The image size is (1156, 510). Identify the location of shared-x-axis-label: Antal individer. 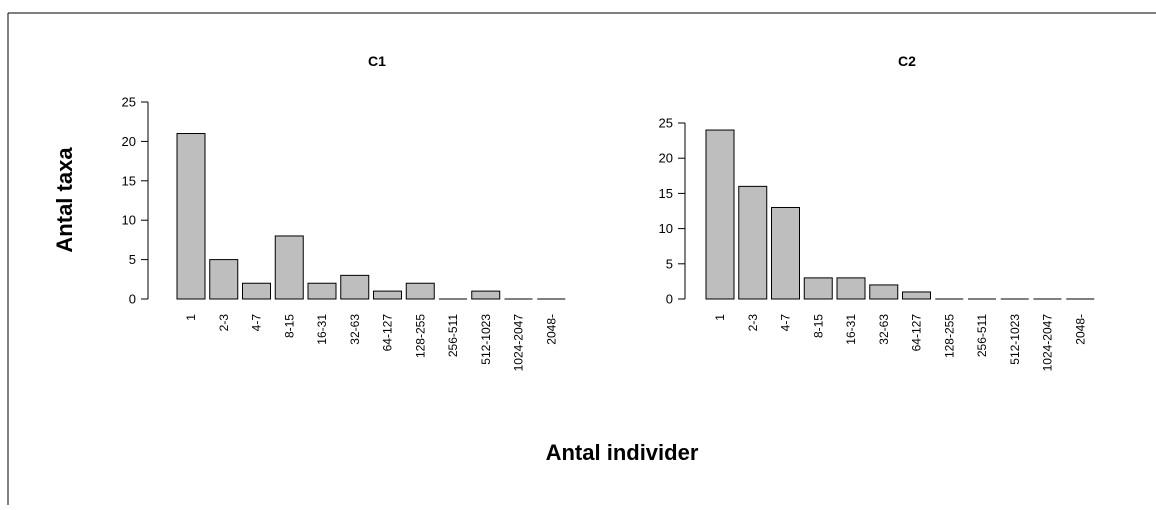
(622, 452).